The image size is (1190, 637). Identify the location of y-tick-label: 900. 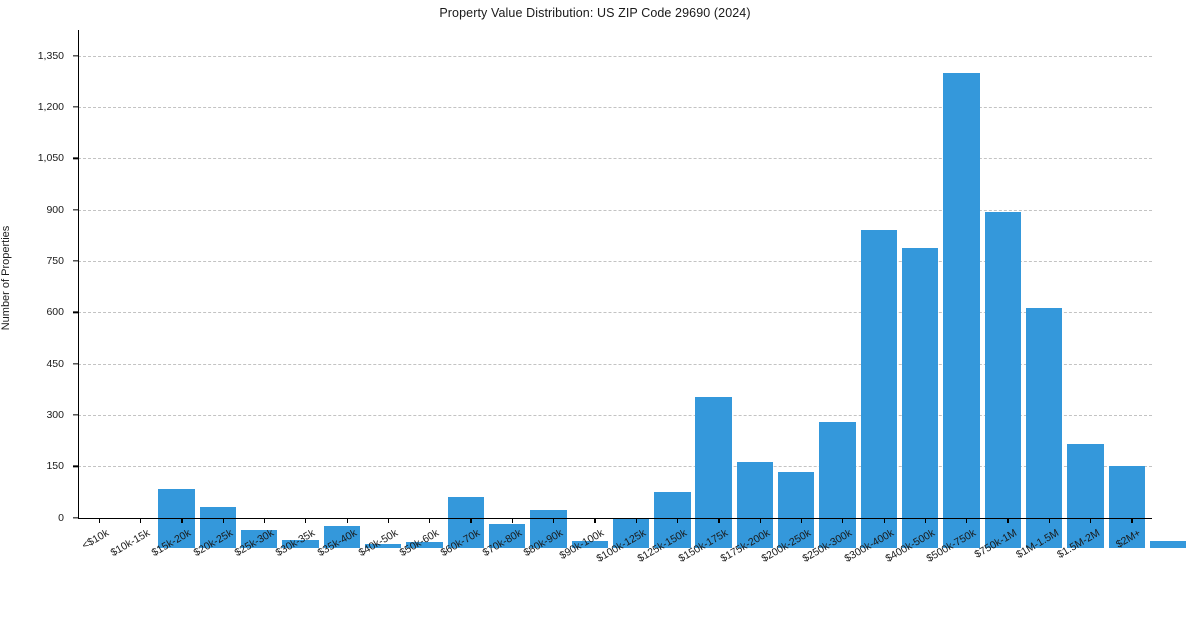
(55, 209).